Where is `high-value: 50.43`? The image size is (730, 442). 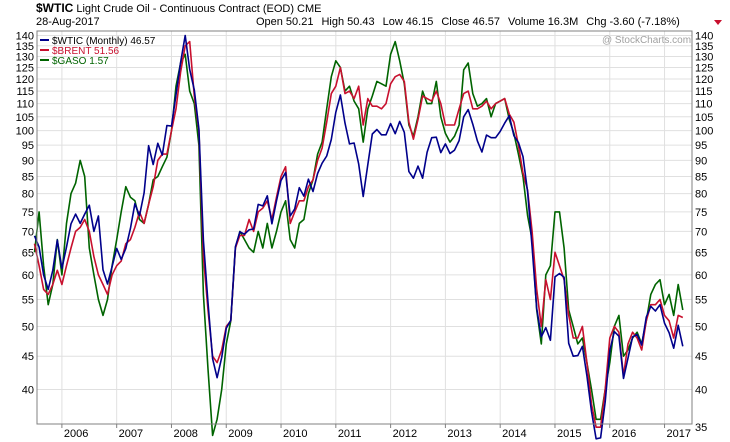
high-value: 50.43 is located at coordinates (361, 22).